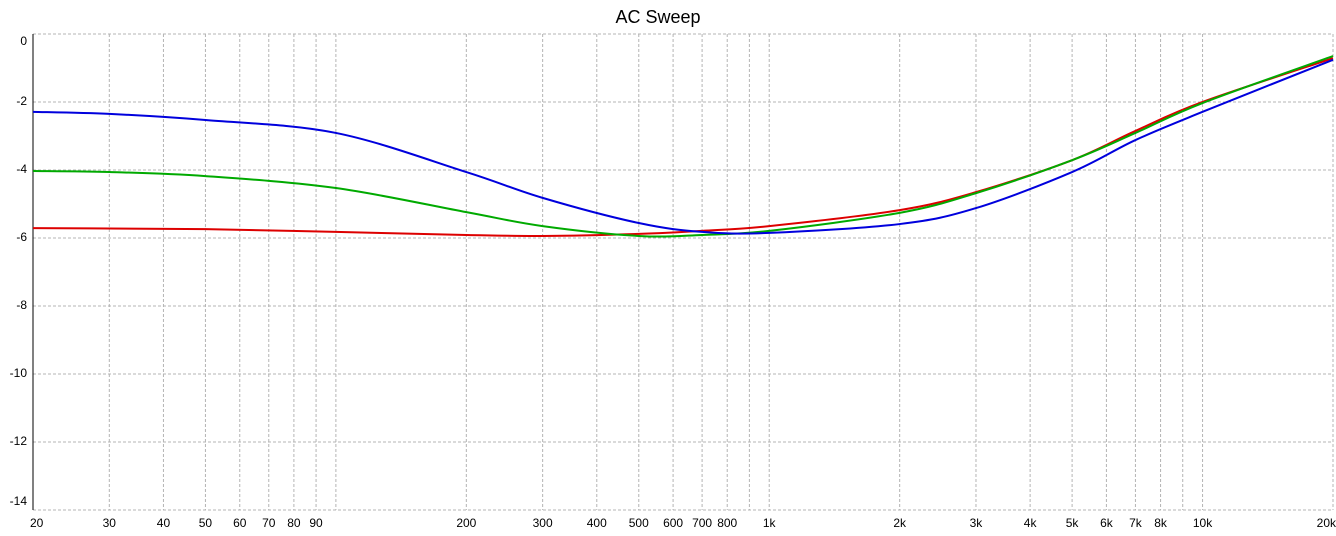 The height and width of the screenshot is (536, 1336). Describe the element at coordinates (770, 523) in the screenshot. I see `x-tick-label: 1k` at that location.